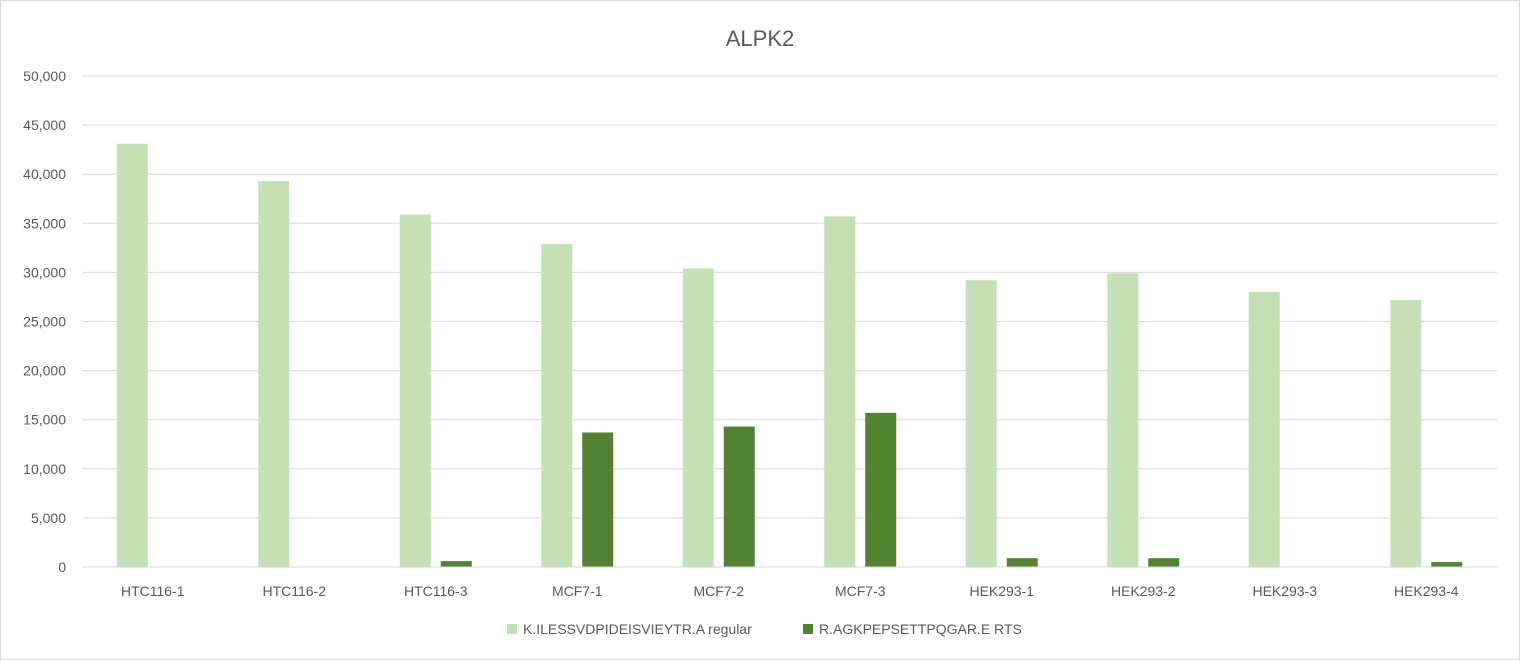 Image resolution: width=1520 pixels, height=660 pixels. What do you see at coordinates (436, 591) in the screenshot?
I see `x-tick-label: HTC116-3` at bounding box center [436, 591].